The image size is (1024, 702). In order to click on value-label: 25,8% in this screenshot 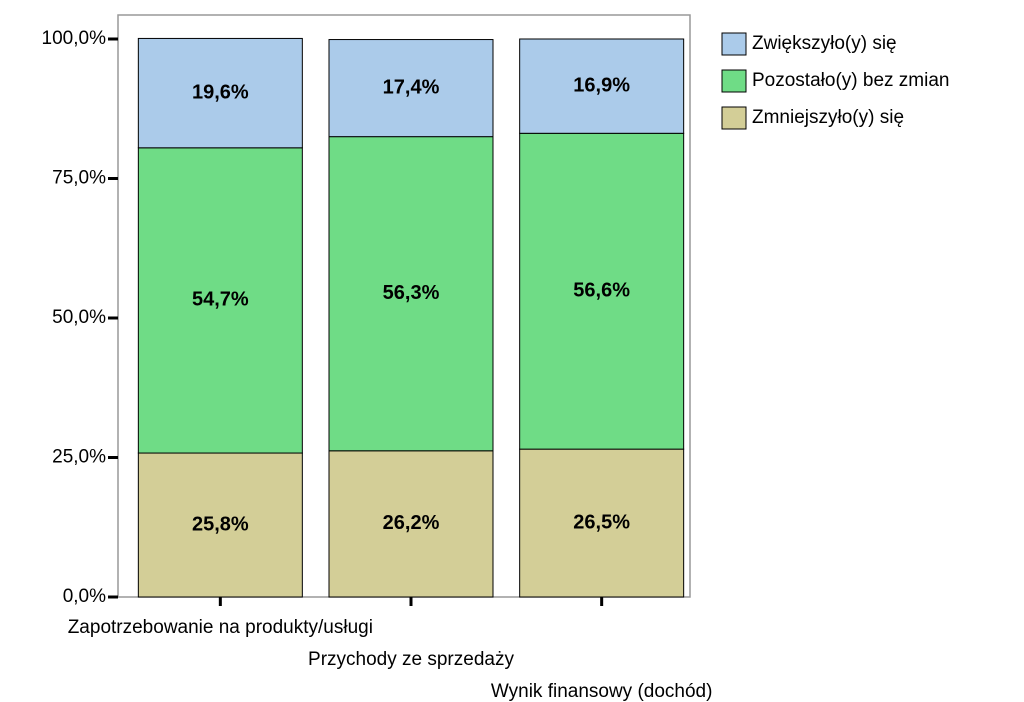, I will do `click(220, 524)`.